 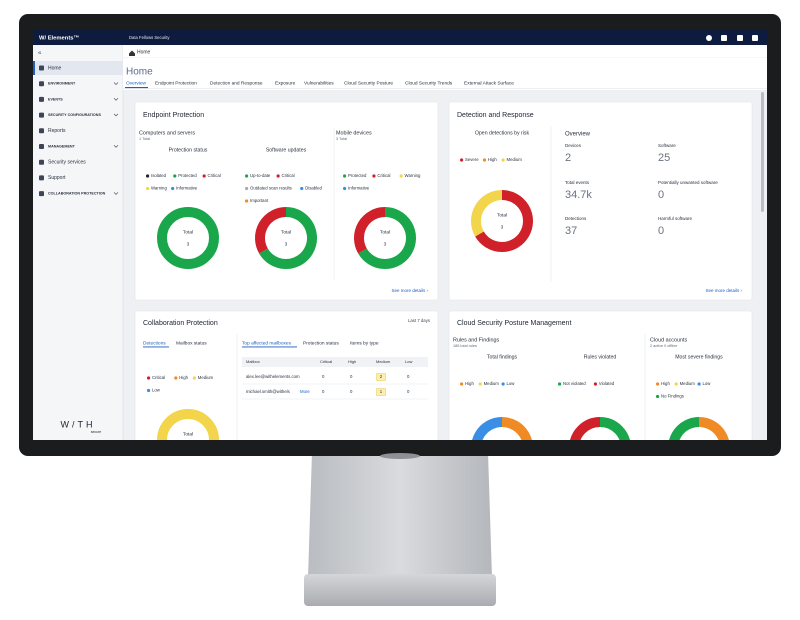 I want to click on tab: Cloud Security Trends, so click(x=429, y=83).